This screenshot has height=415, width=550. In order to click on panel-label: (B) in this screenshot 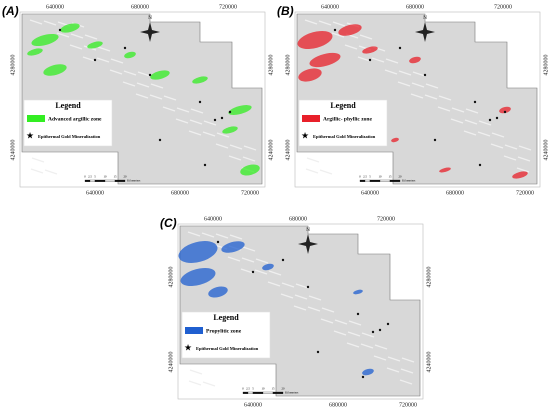, I will do `click(285, 11)`.